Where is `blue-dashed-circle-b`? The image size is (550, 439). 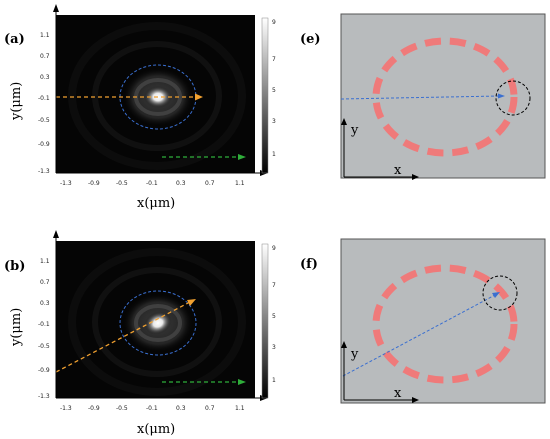
blue-dashed-circle-b is located at coordinates (158, 323).